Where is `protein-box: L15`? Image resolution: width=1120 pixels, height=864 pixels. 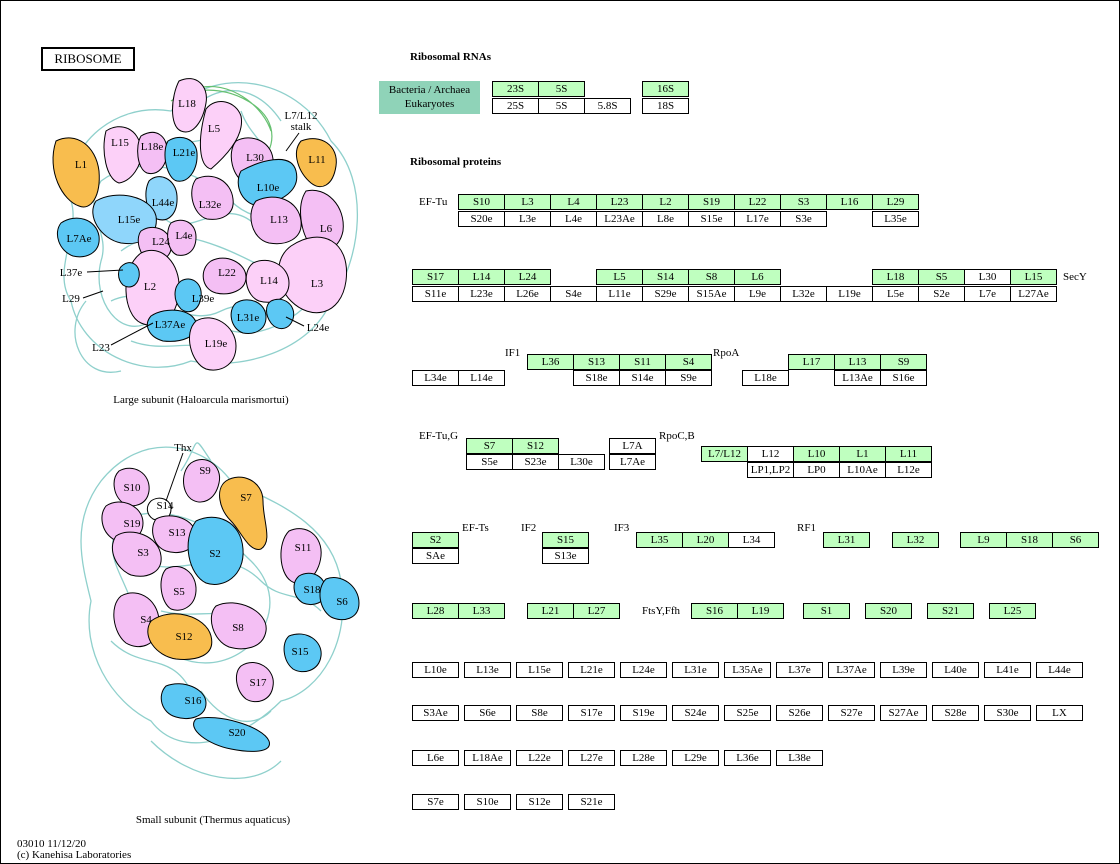 protein-box: L15 is located at coordinates (1033, 277).